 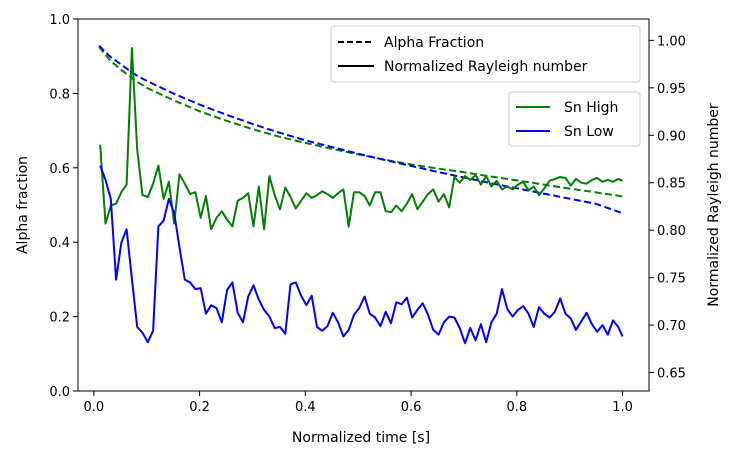 I want to click on legend-sn-high-label: Sn High, so click(x=591, y=108).